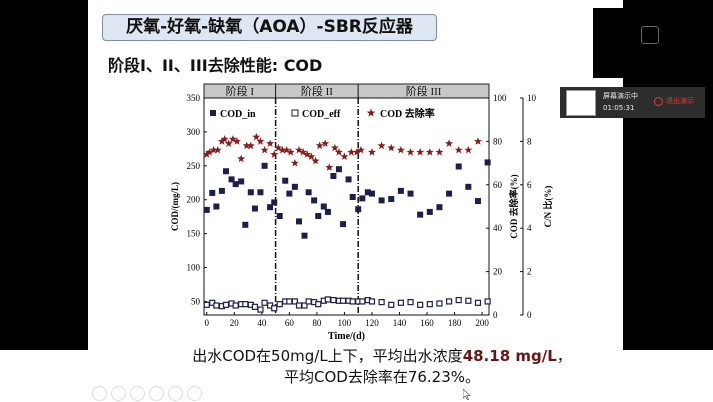 This screenshot has height=402, width=713. Describe the element at coordinates (620, 96) in the screenshot. I see `share-status: 屏幕演示中` at that location.